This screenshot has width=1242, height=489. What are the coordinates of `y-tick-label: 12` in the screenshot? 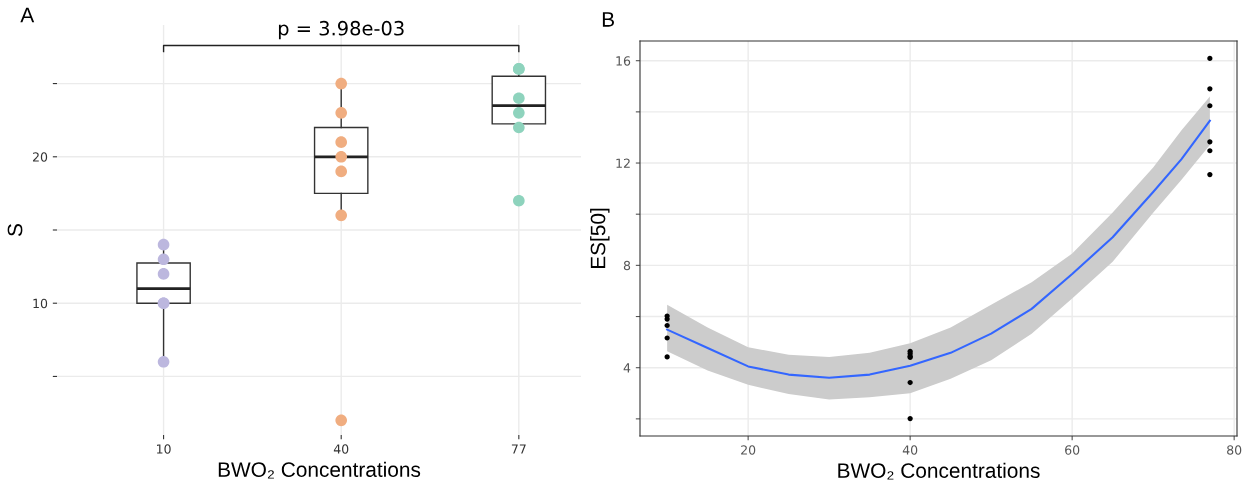 It's located at (623, 163).